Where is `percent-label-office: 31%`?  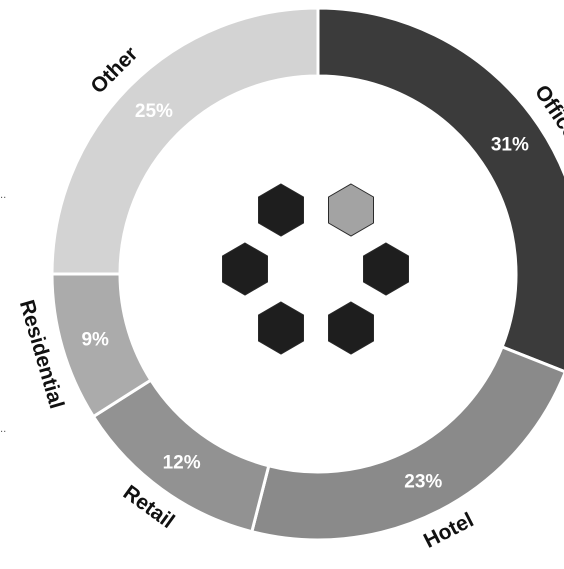 percent-label-office: 31% is located at coordinates (510, 145).